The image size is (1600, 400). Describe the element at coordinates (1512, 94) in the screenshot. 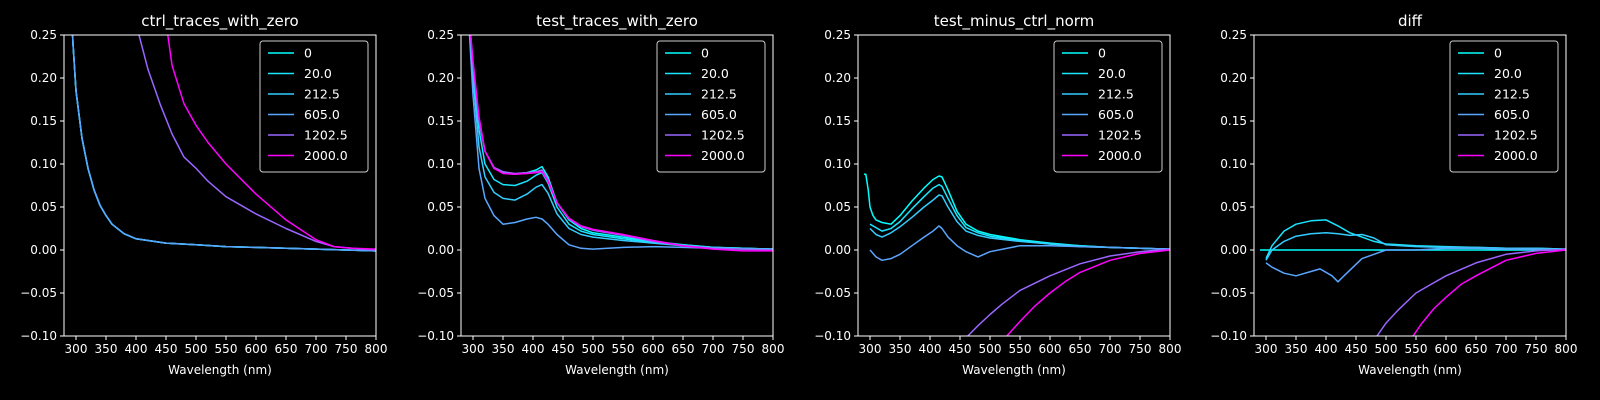

I see `legend-entry: 212.5` at that location.